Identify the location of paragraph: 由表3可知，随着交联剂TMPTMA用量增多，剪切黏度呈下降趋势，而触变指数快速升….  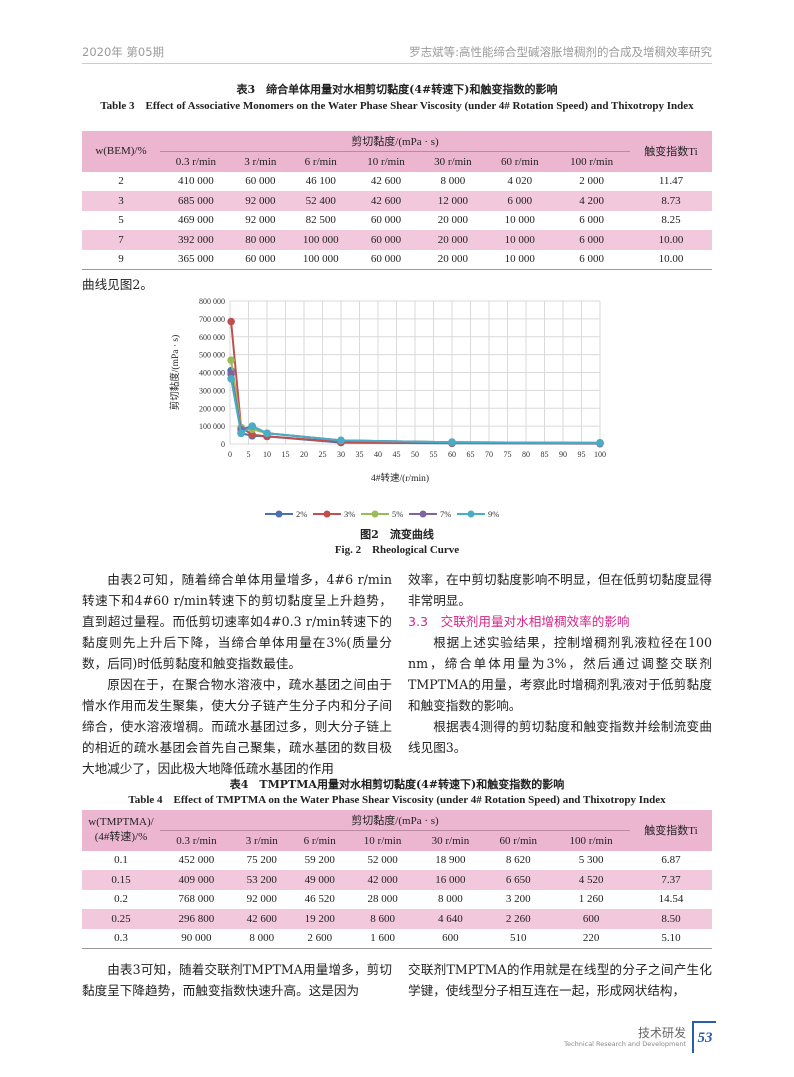
(237, 980).